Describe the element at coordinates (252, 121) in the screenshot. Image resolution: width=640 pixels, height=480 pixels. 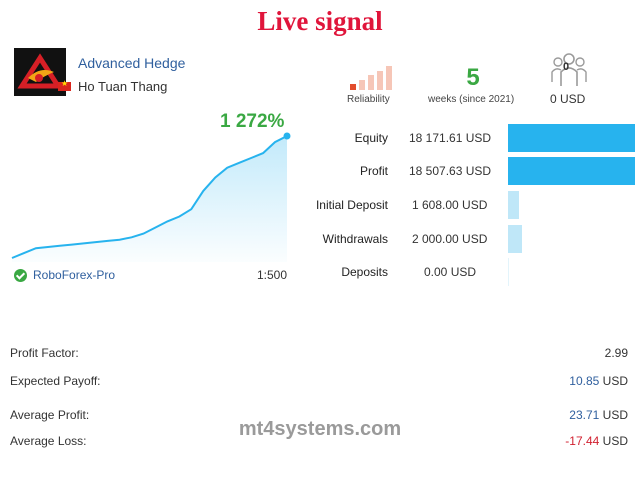
I see `growth-value: 1 272%` at that location.